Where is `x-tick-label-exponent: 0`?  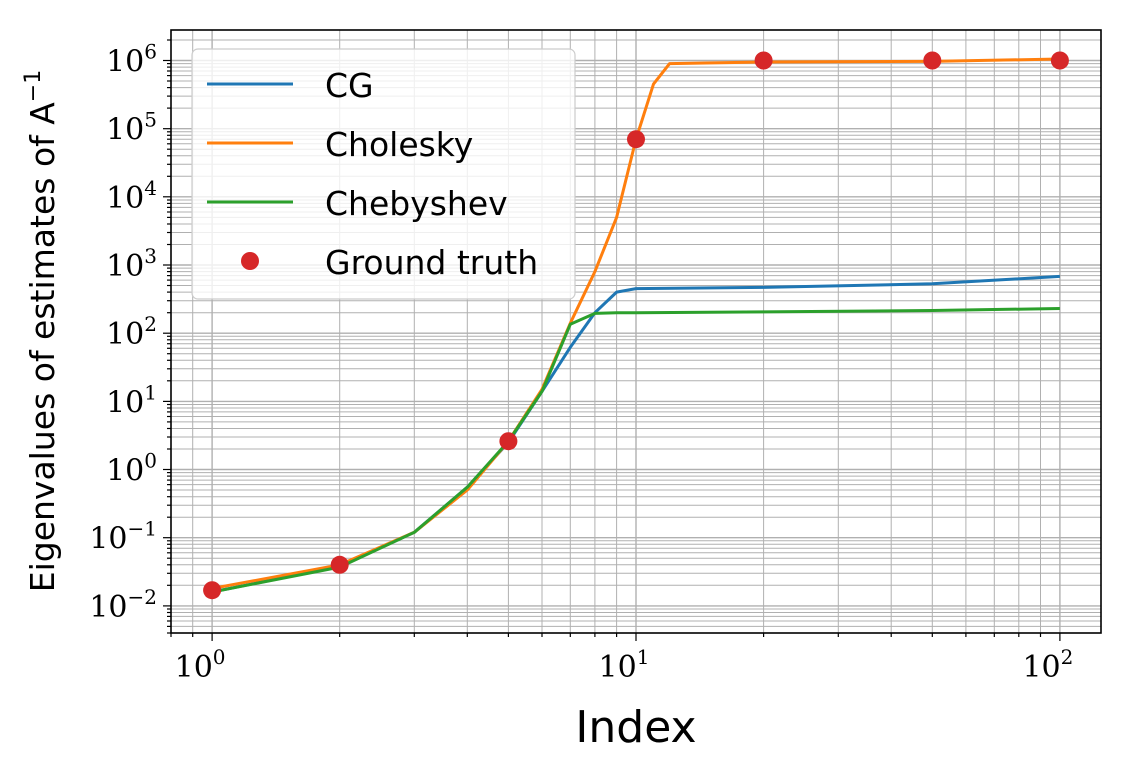
x-tick-label-exponent: 0 is located at coordinates (219, 657).